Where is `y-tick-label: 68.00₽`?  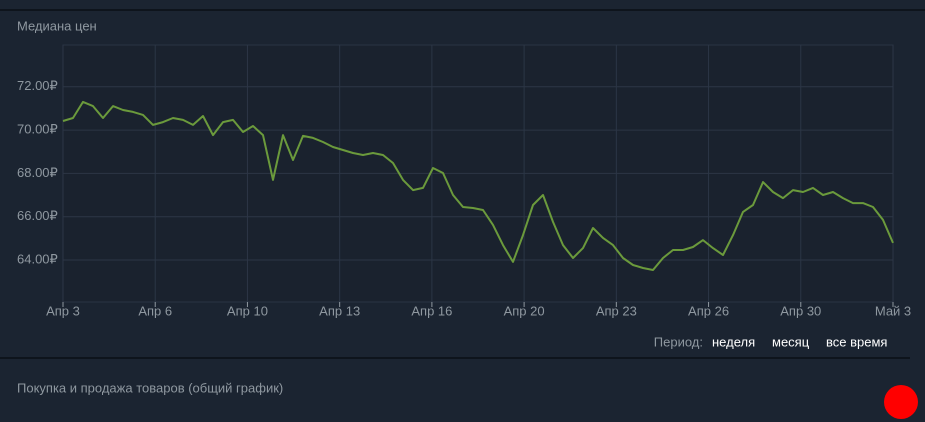
y-tick-label: 68.00₽ is located at coordinates (37, 172).